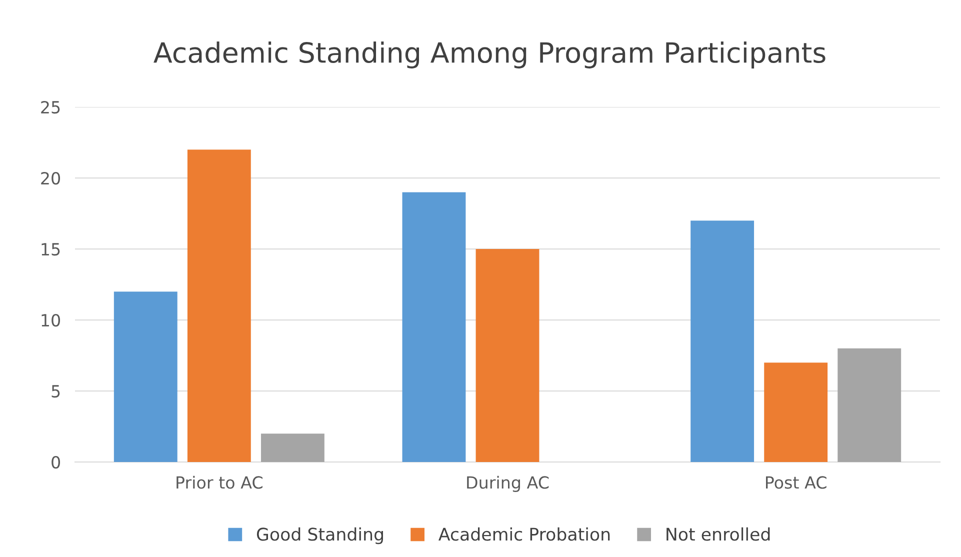  What do you see at coordinates (51, 249) in the screenshot?
I see `y-tick-label: 15` at bounding box center [51, 249].